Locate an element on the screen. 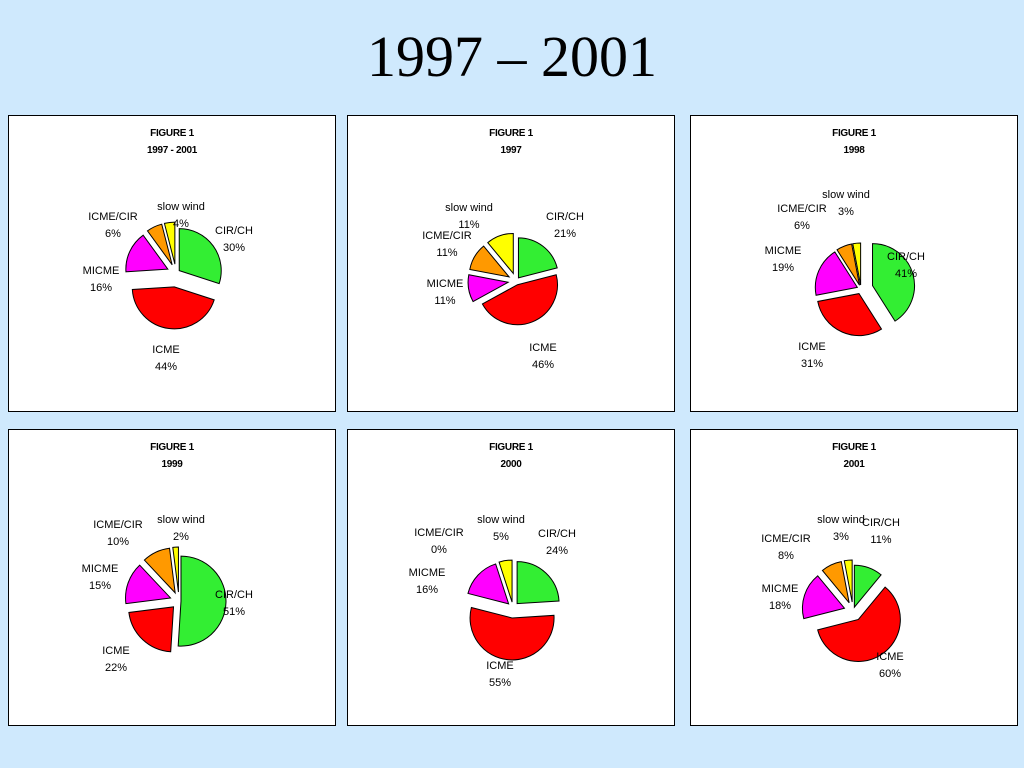 This screenshot has width=1024, height=768. slide-title: 1997 – 2001 is located at coordinates (512, 56).